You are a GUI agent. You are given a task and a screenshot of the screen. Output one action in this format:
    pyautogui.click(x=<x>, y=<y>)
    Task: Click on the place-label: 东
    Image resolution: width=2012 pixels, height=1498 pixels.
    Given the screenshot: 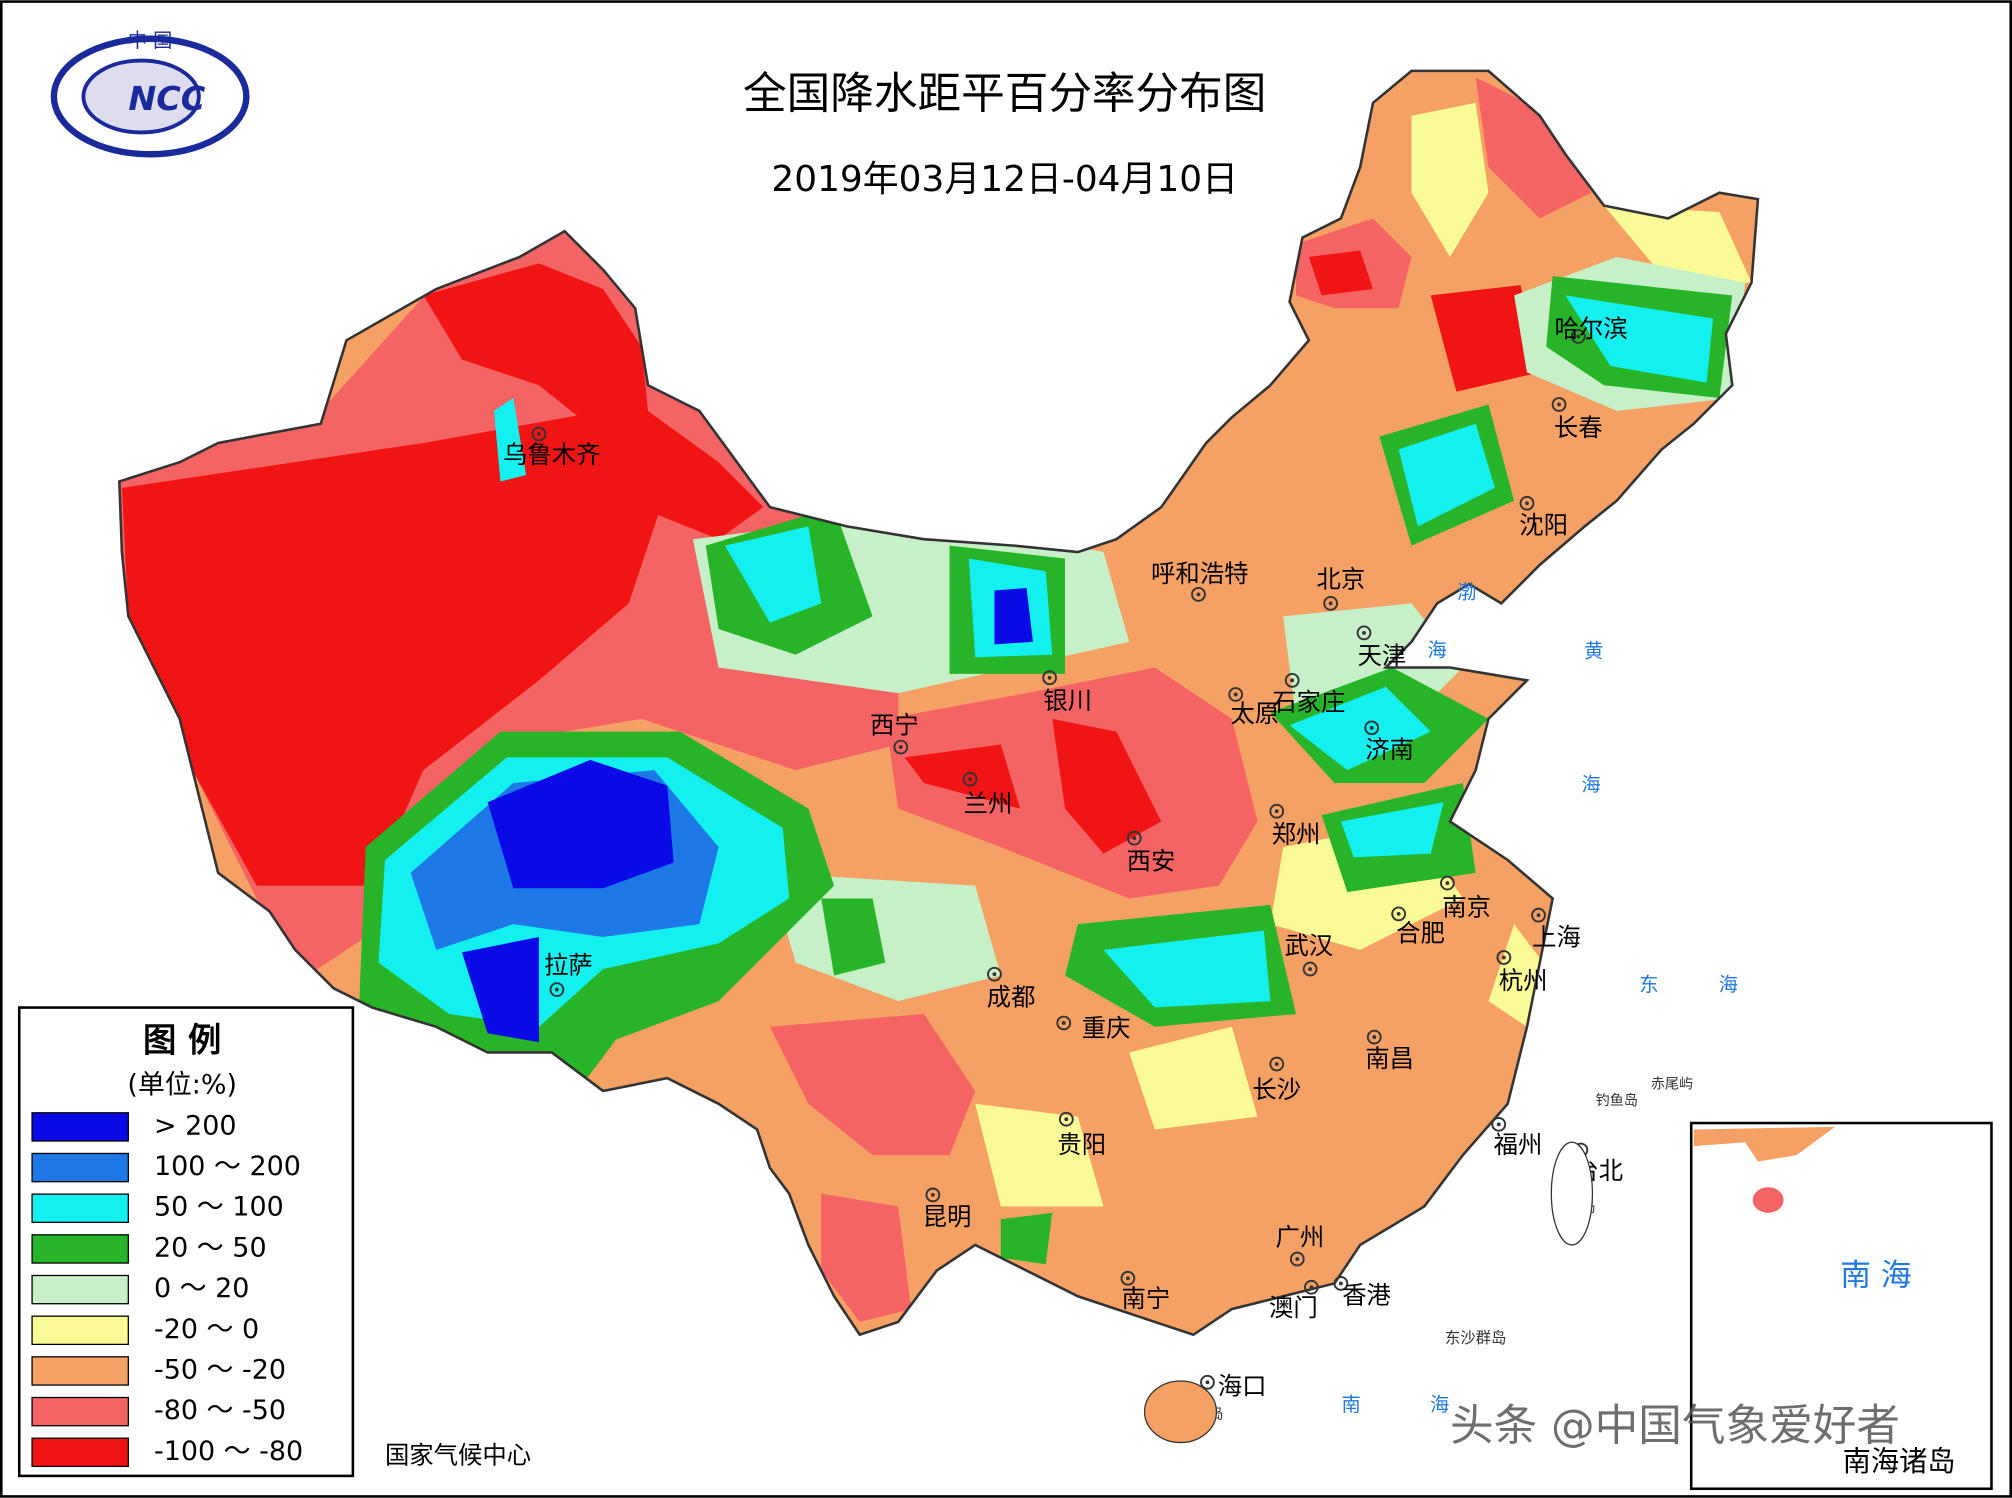 What is the action you would take?
    pyautogui.click(x=1648, y=984)
    